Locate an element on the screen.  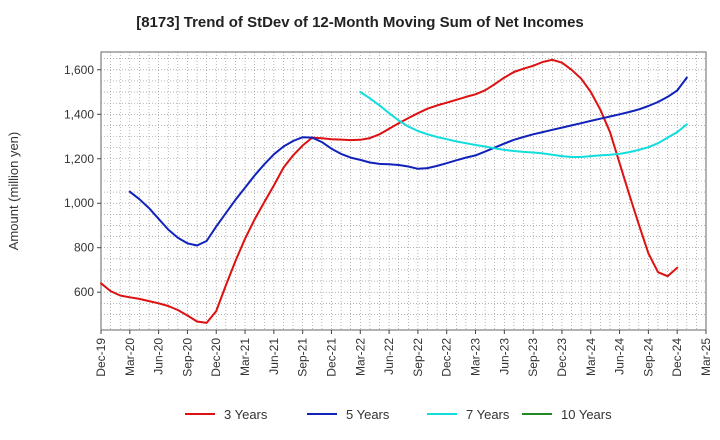
x-tick-label: Sep-23 is located at coordinates (533, 357).